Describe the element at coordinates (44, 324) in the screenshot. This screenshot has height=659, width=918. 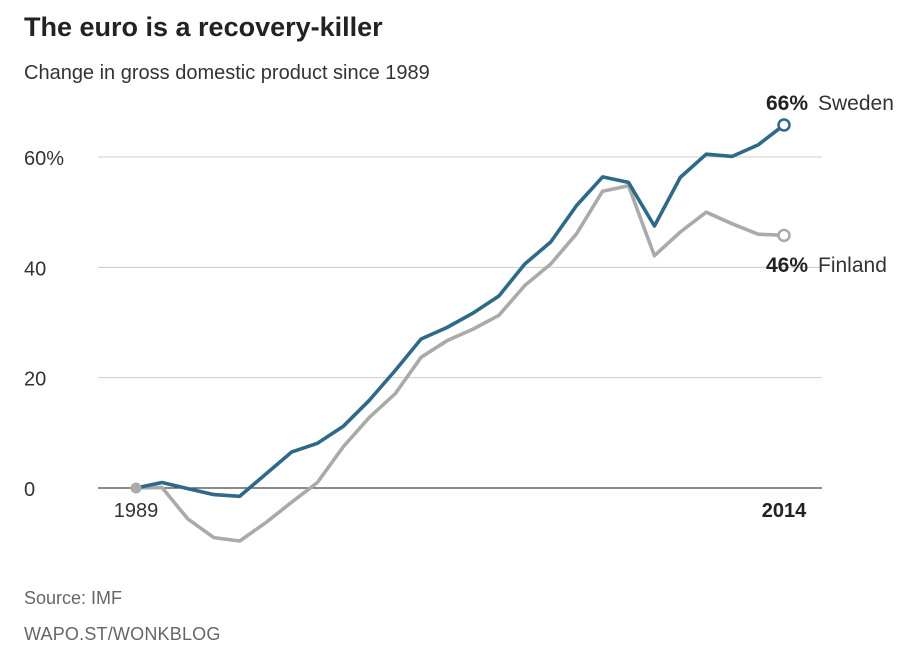
I see `y-tick-labels: 0 20 40 60%` at that location.